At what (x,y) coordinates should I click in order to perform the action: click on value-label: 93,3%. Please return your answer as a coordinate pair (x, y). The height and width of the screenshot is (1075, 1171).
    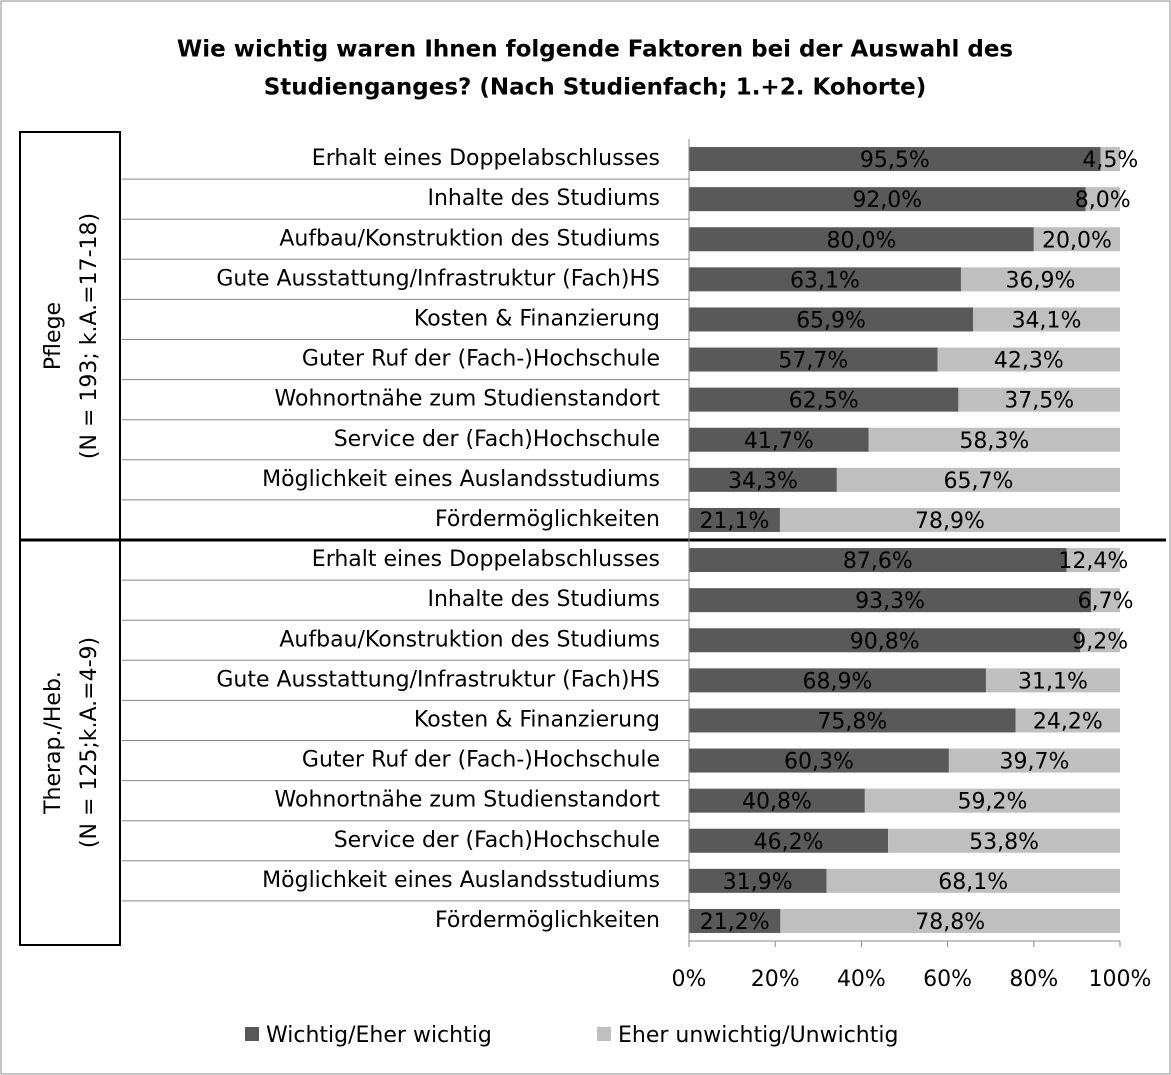
    Looking at the image, I should click on (890, 601).